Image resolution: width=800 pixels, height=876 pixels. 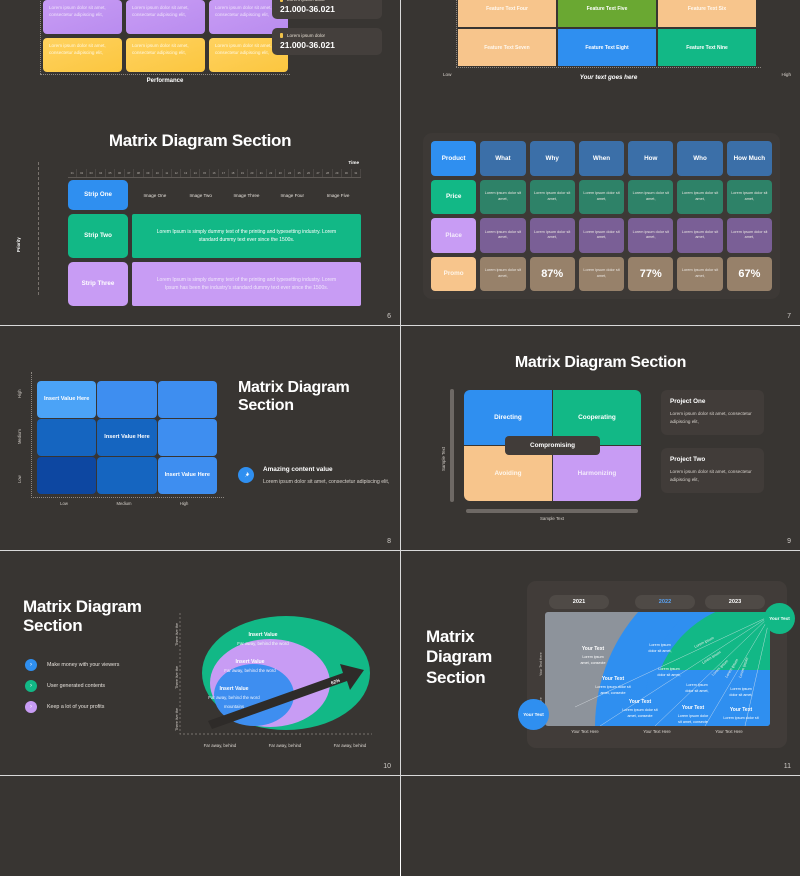 I want to click on time-tick: 08, so click(x=139, y=173).